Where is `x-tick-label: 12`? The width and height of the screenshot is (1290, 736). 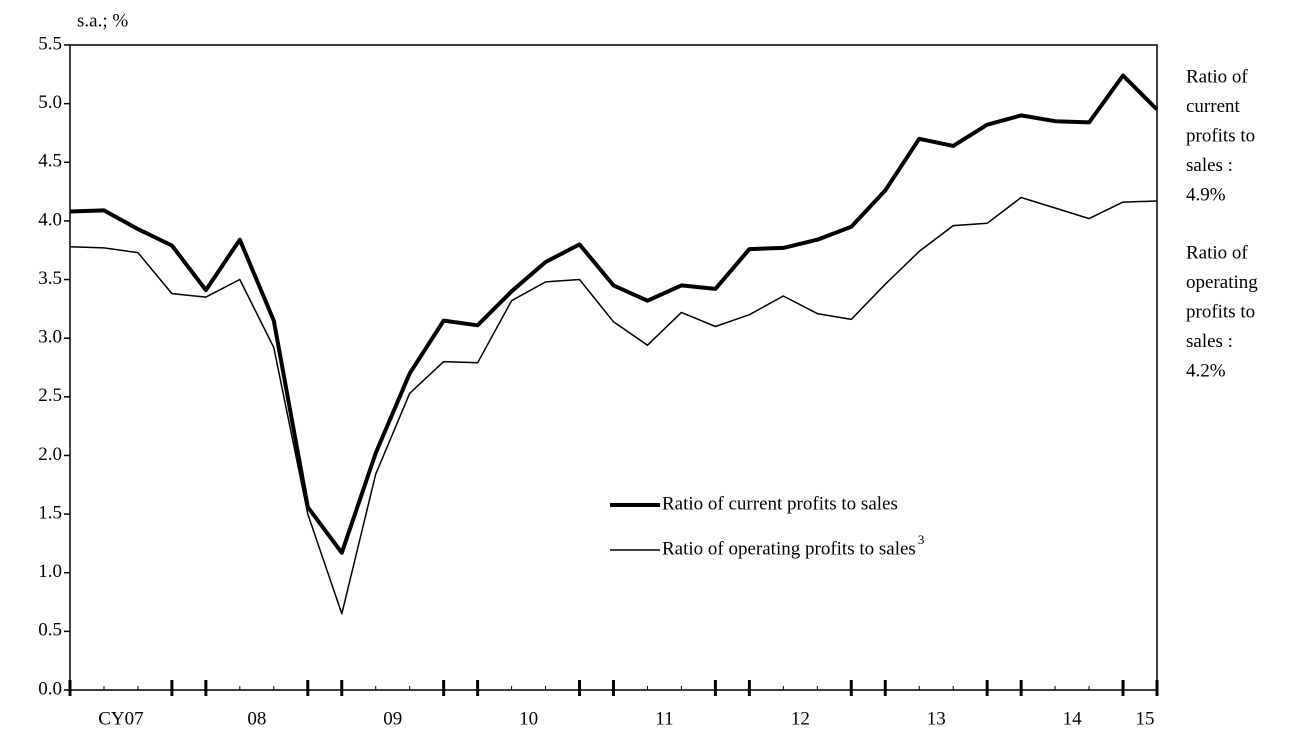 x-tick-label: 12 is located at coordinates (800, 718).